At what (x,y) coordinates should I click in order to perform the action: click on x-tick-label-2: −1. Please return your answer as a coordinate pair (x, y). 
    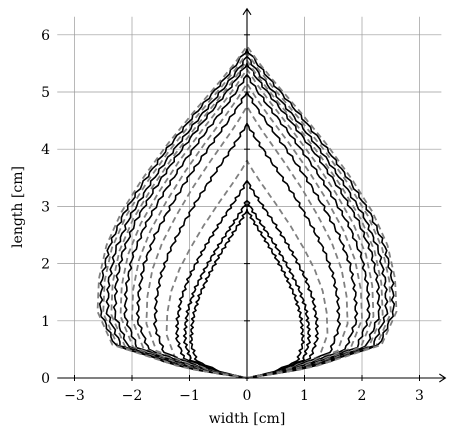
    Looking at the image, I should click on (189, 396).